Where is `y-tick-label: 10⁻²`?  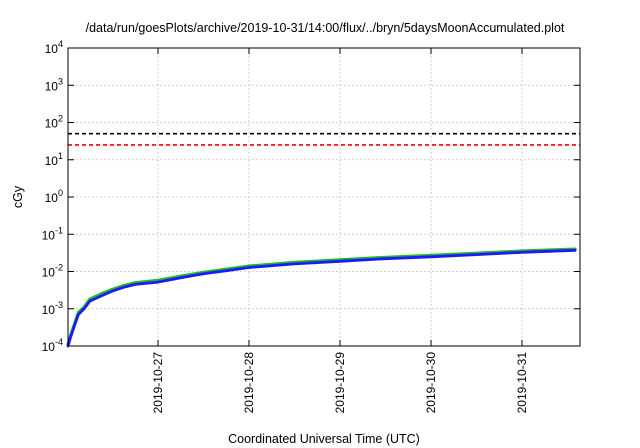
y-tick-label: 10⁻² is located at coordinates (52, 271).